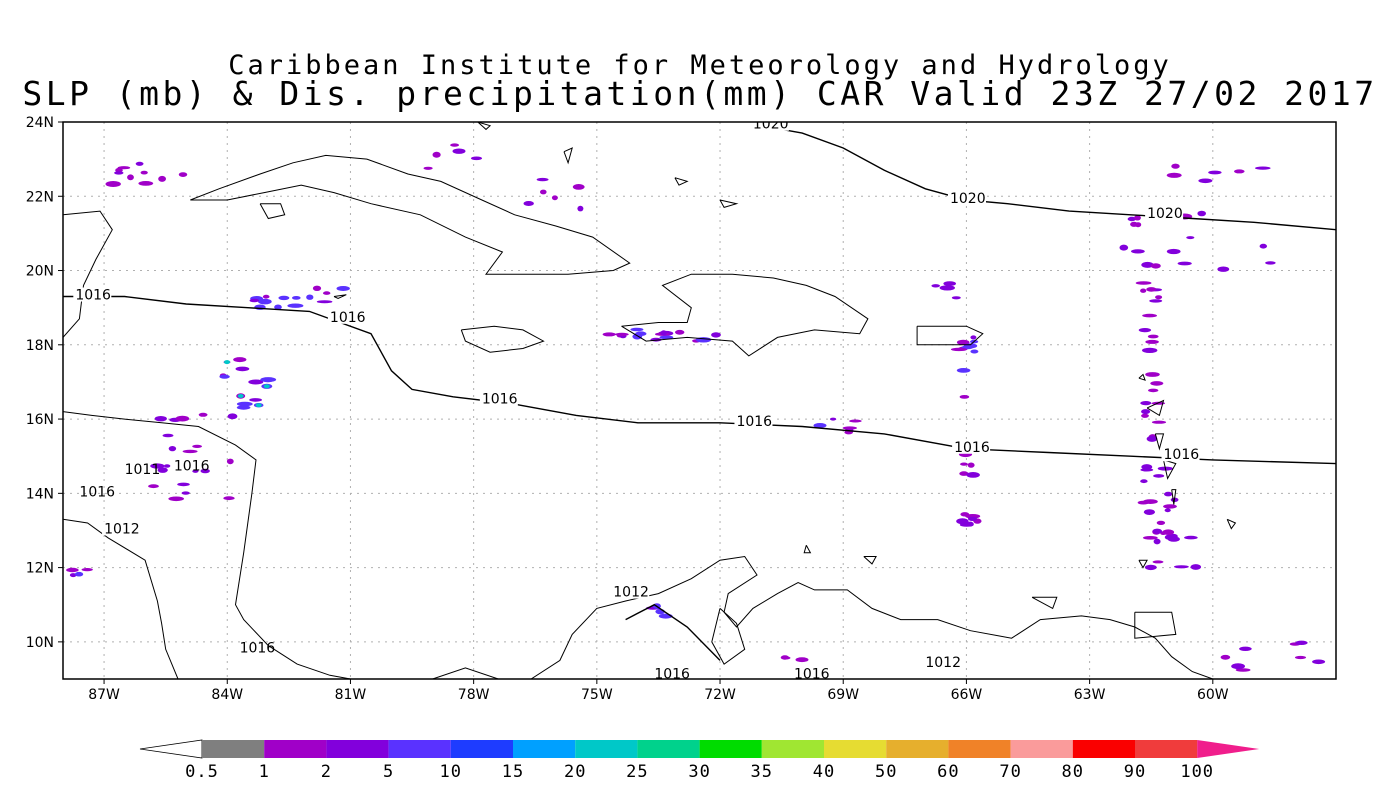 This screenshot has height=800, width=1400. Describe the element at coordinates (40, 197) in the screenshot. I see `lat-tick-label: 22N` at that location.